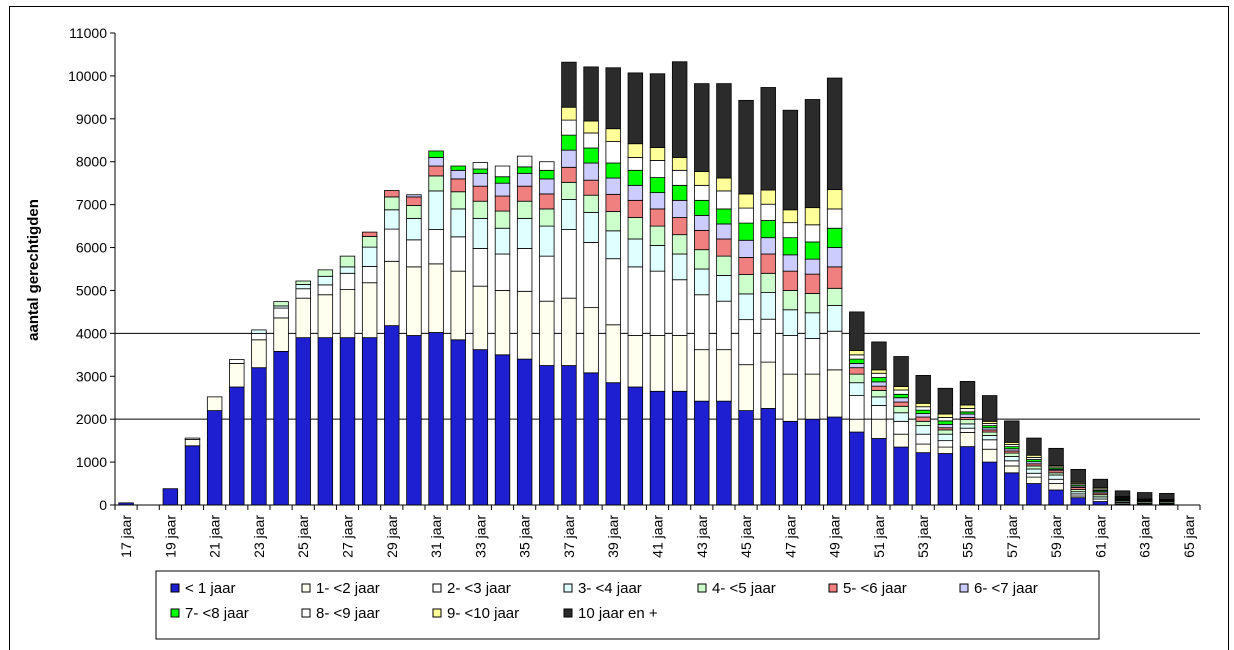  What do you see at coordinates (1012, 536) in the screenshot?
I see `x-tick-label-40: 57 jaar` at bounding box center [1012, 536].